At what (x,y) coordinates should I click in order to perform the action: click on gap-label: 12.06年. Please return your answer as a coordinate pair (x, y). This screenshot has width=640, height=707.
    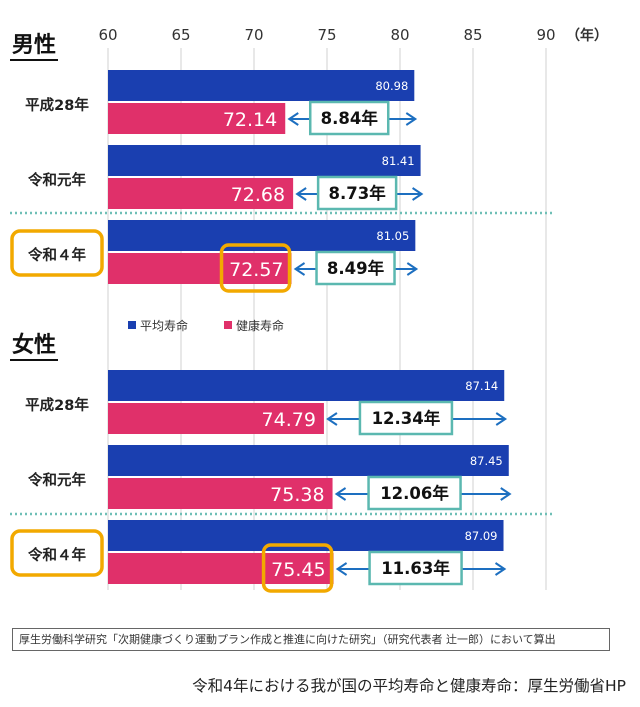
    Looking at the image, I should click on (414, 493).